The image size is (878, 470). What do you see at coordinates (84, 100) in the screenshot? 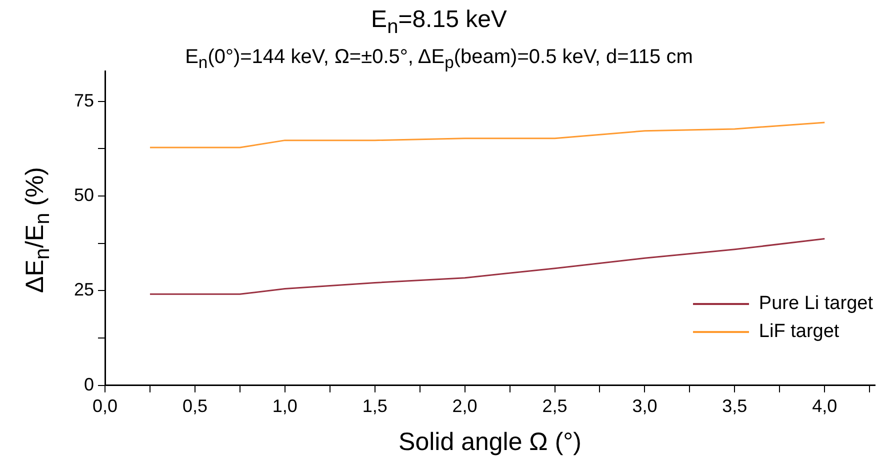
I see `y-tick-label: 75` at bounding box center [84, 100].